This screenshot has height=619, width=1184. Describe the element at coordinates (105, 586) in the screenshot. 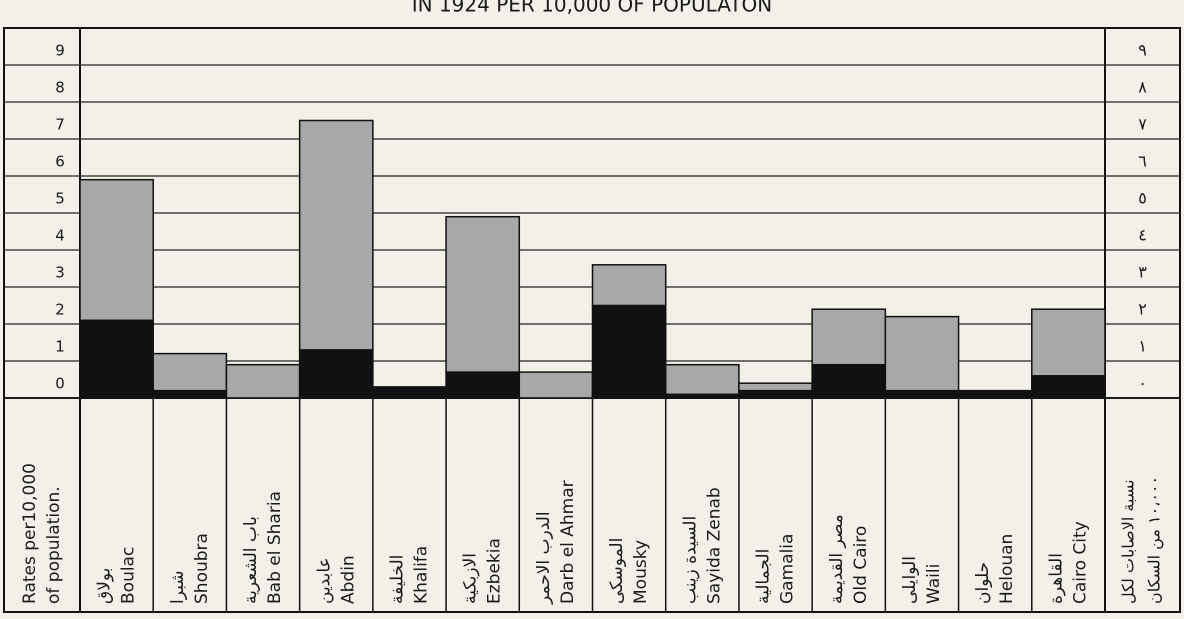

I see `x-tick-label-ar: بولاق` at that location.